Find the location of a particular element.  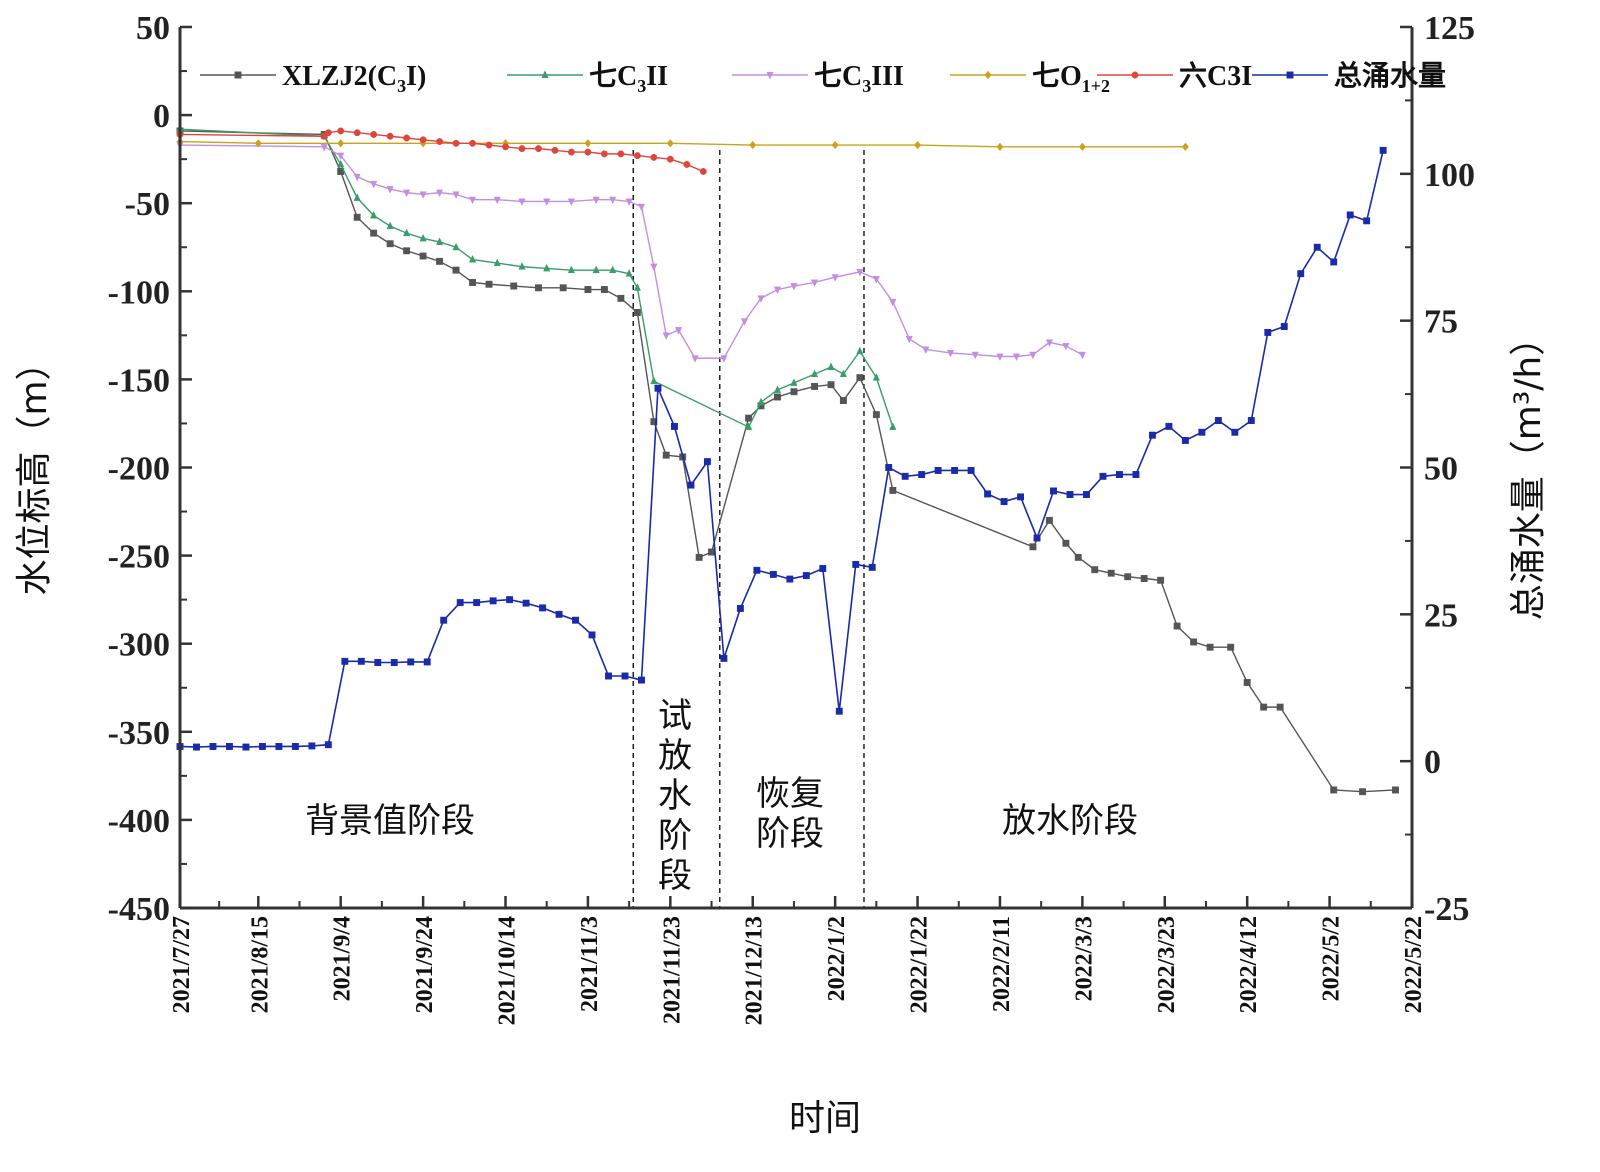

y-left-tick-label-5: -200 is located at coordinates (139, 469).